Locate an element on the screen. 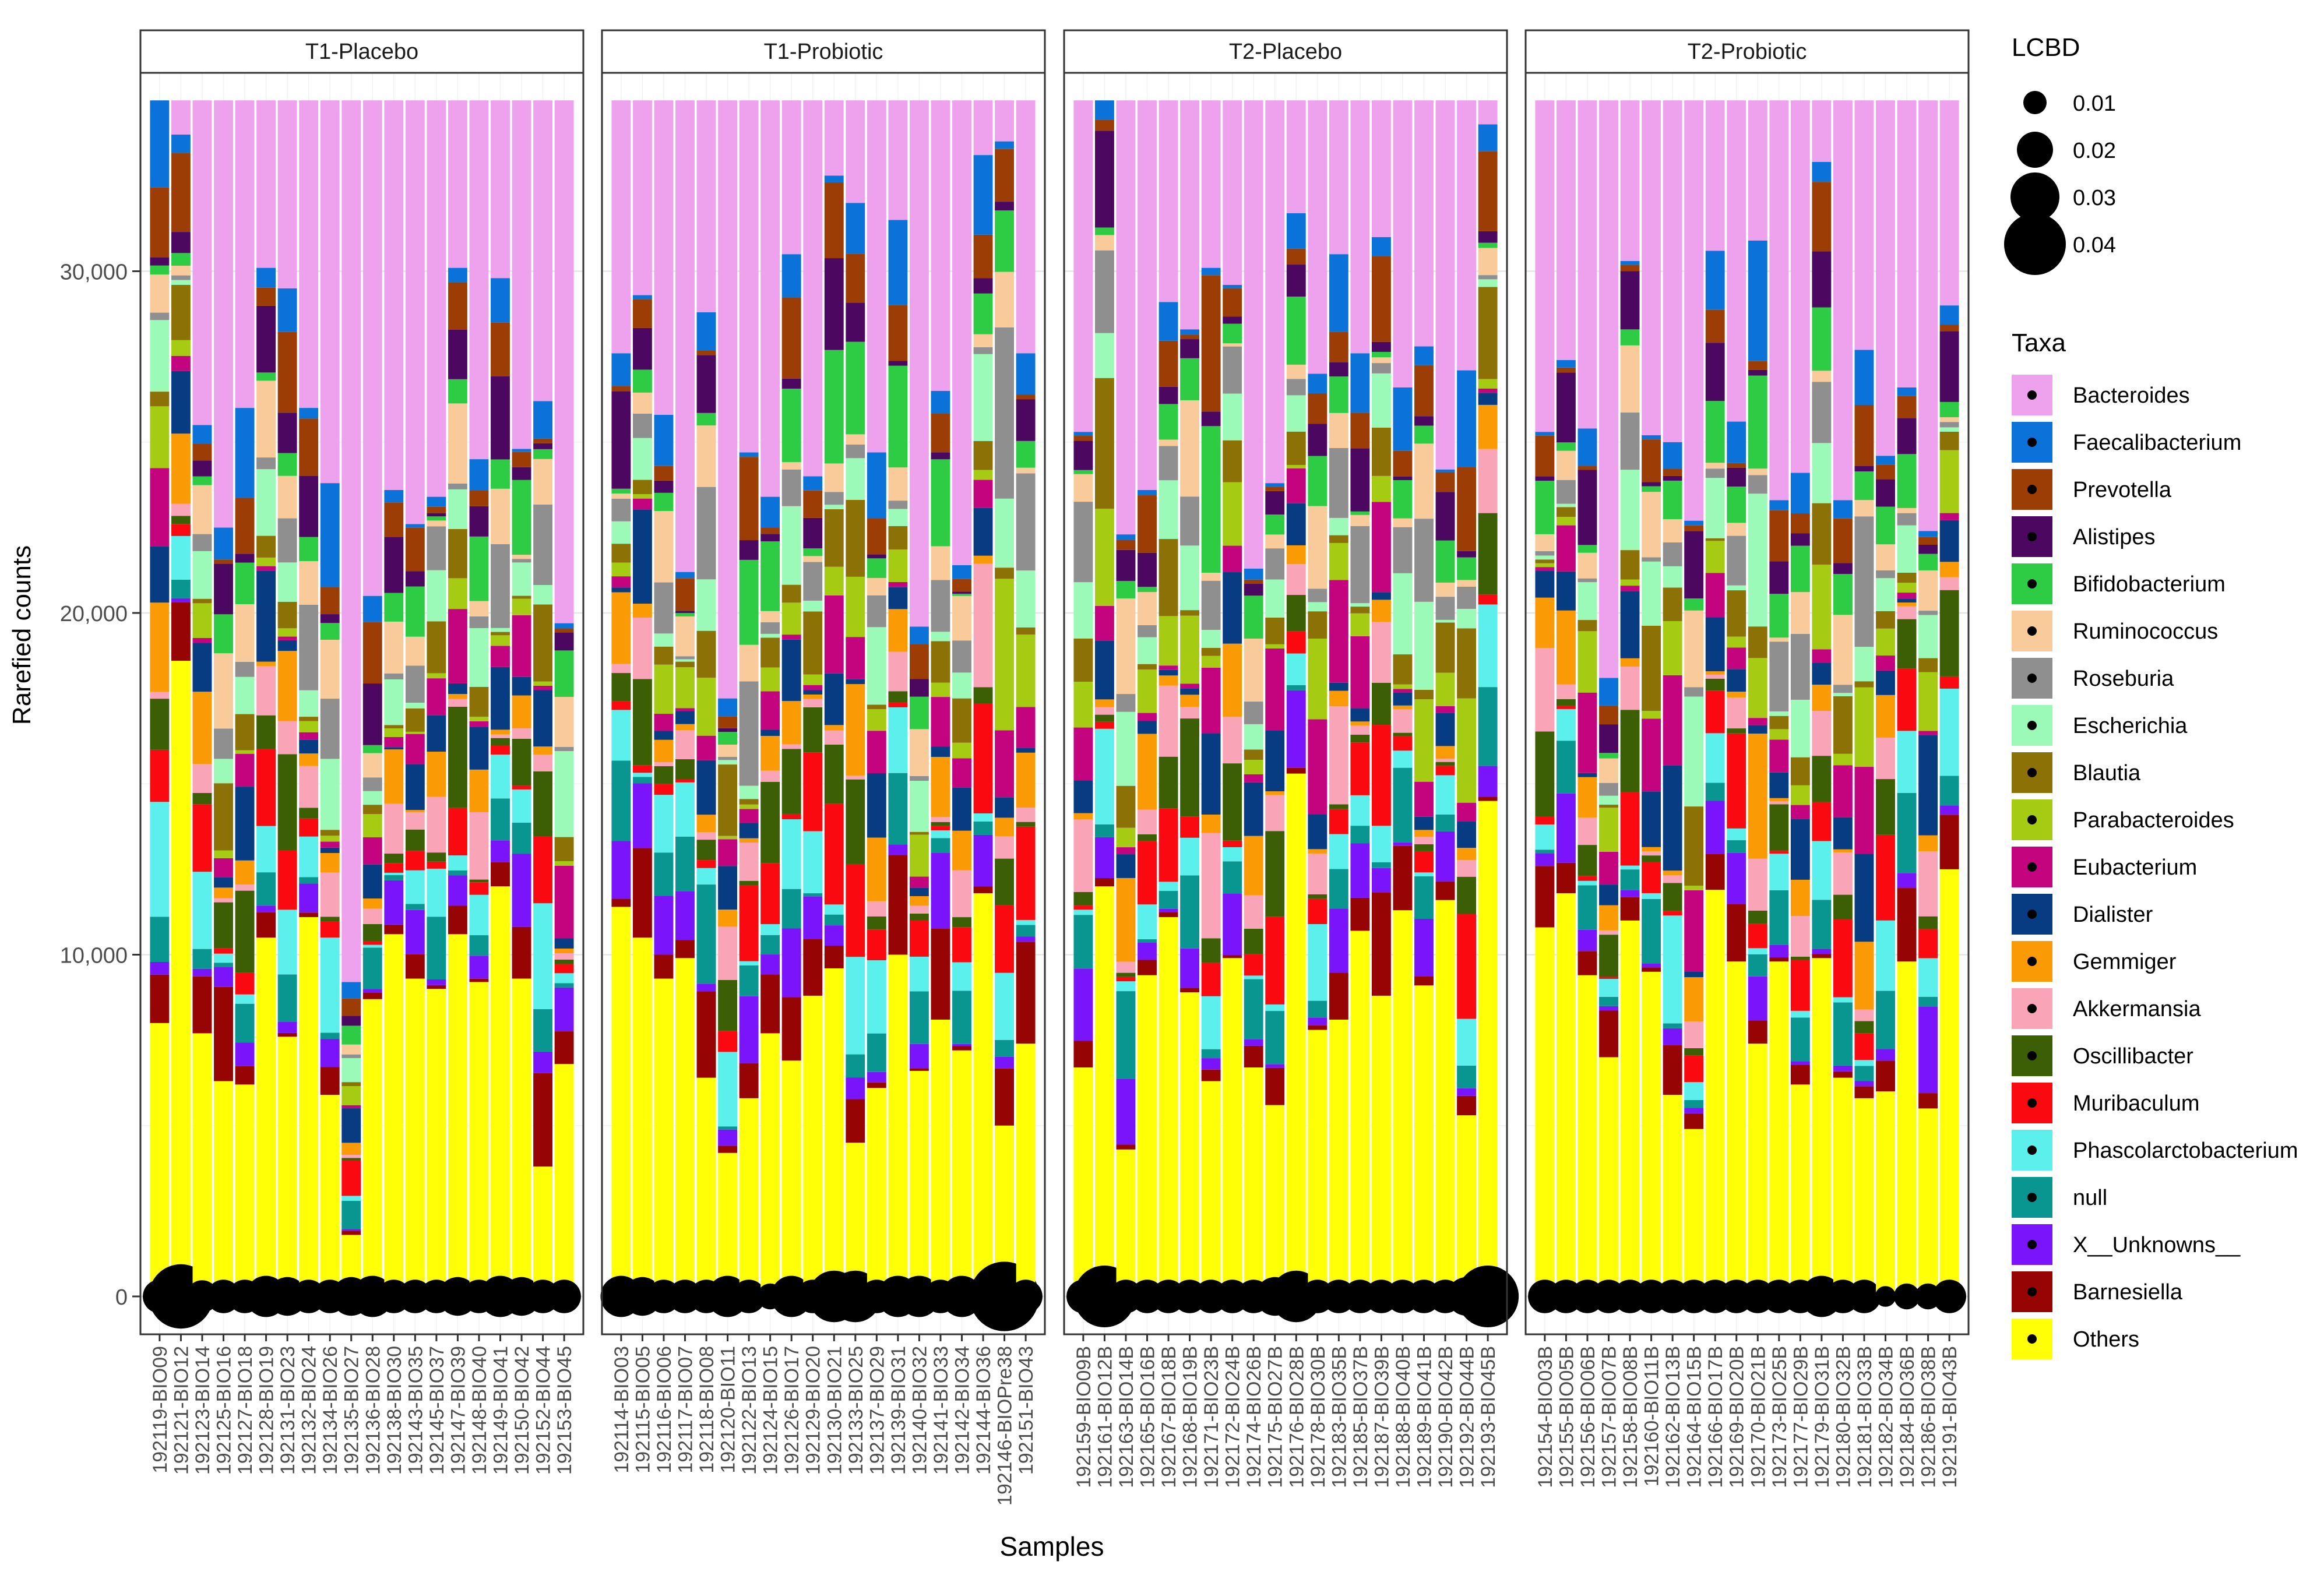 The height and width of the screenshot is (1586, 2324). taxa-legend-dot is located at coordinates (2032, 442).